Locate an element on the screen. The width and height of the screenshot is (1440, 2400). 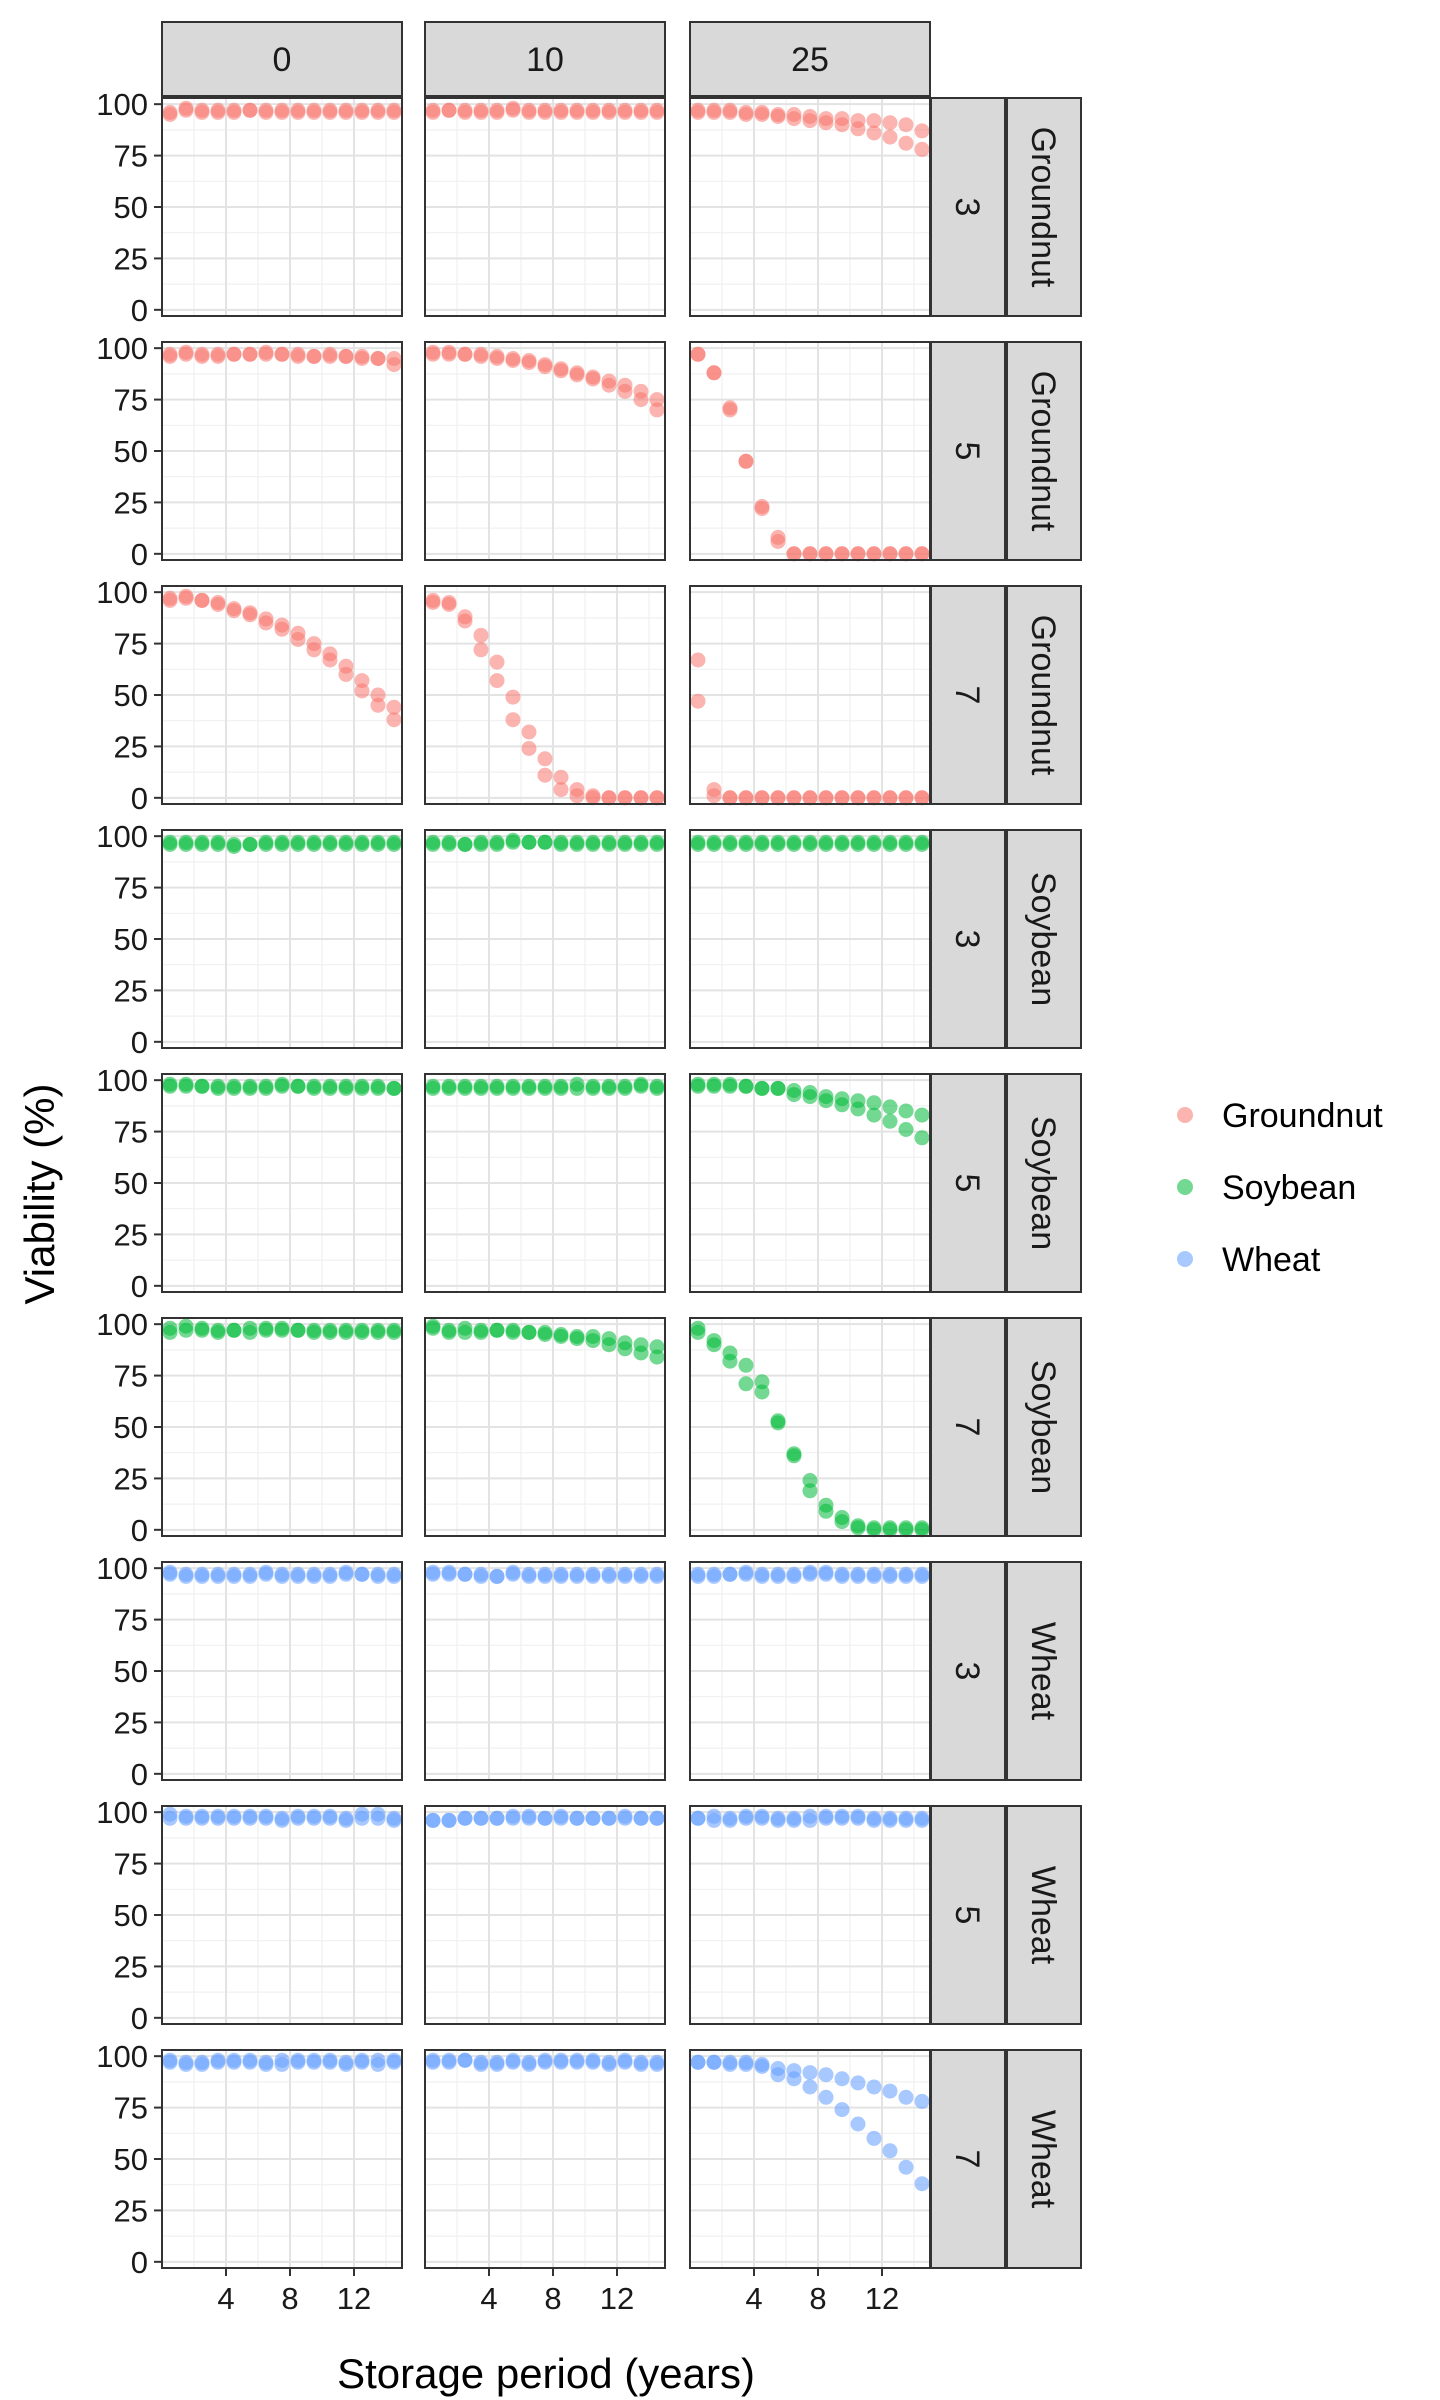
points-r0-c0 is located at coordinates (282, 111).